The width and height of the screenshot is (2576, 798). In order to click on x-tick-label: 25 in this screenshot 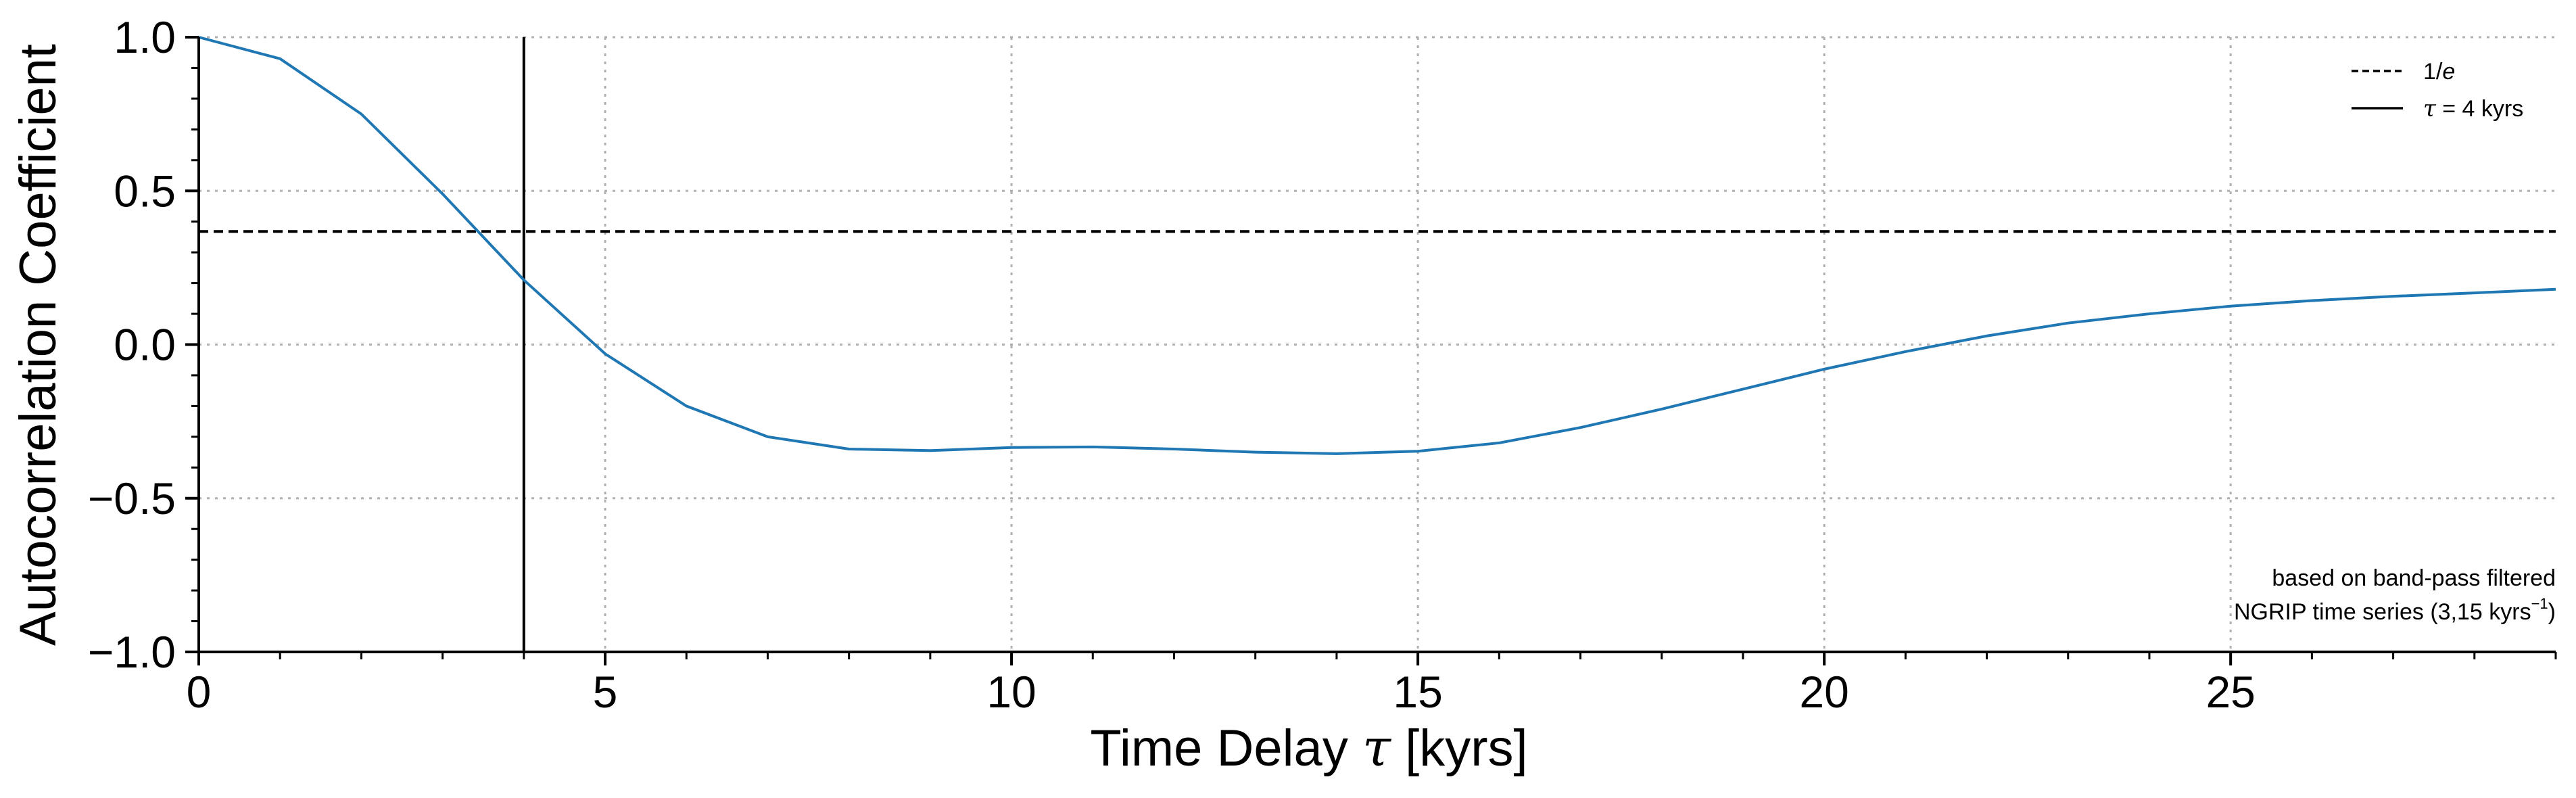, I will do `click(2230, 692)`.